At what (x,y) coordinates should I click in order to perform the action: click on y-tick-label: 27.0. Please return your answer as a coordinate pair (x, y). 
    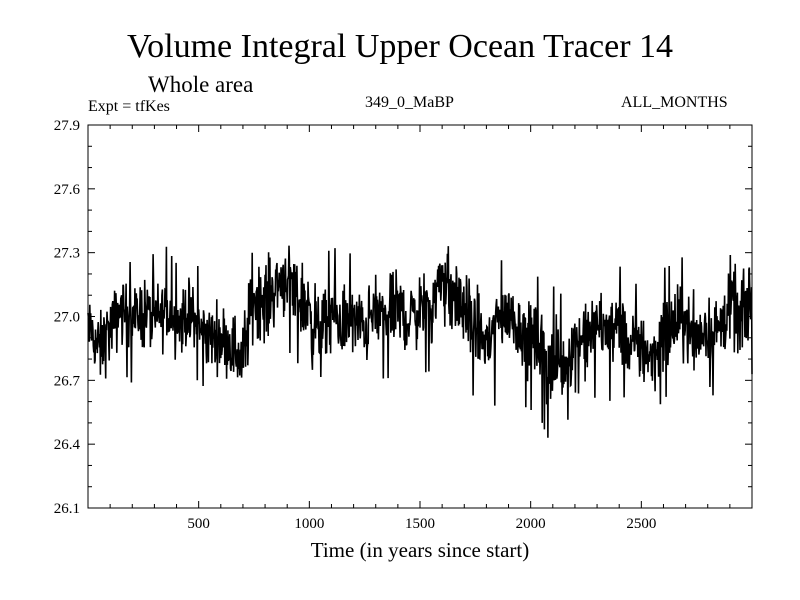
    Looking at the image, I should click on (67, 318).